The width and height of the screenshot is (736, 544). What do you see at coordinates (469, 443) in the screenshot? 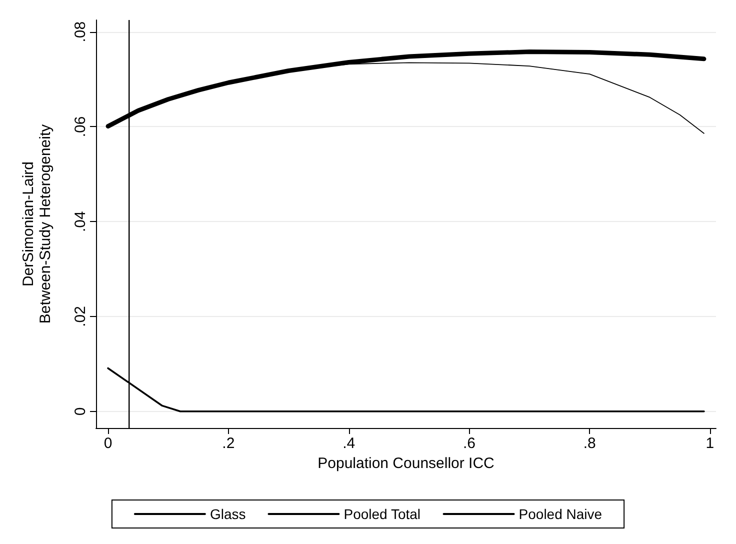
I see `x-tick-label: .6` at bounding box center [469, 443].